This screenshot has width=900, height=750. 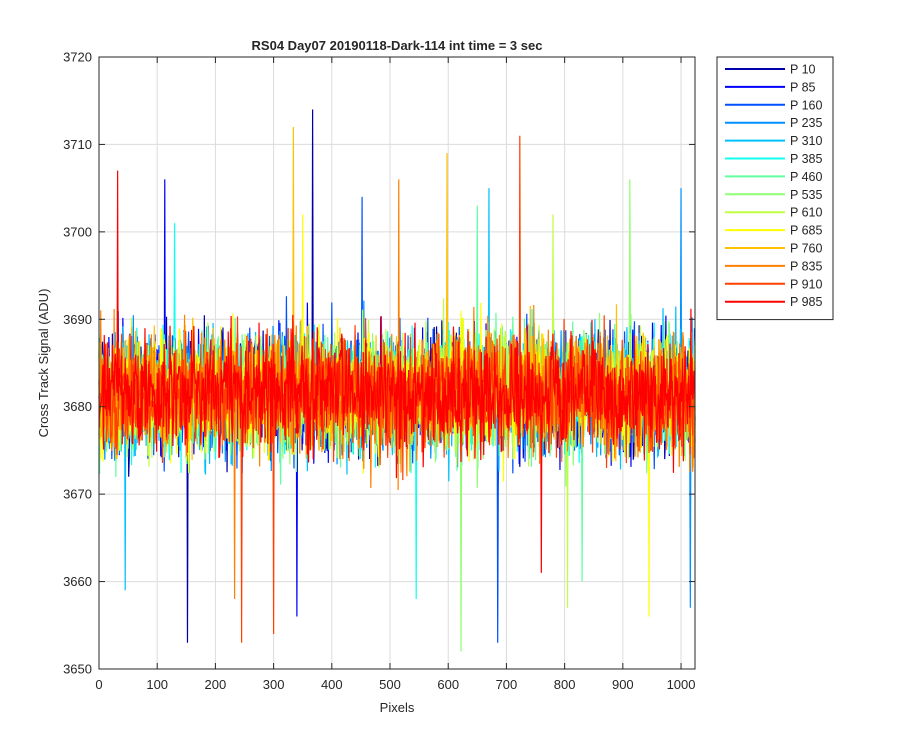 I want to click on legend-label: P 460, so click(x=806, y=177).